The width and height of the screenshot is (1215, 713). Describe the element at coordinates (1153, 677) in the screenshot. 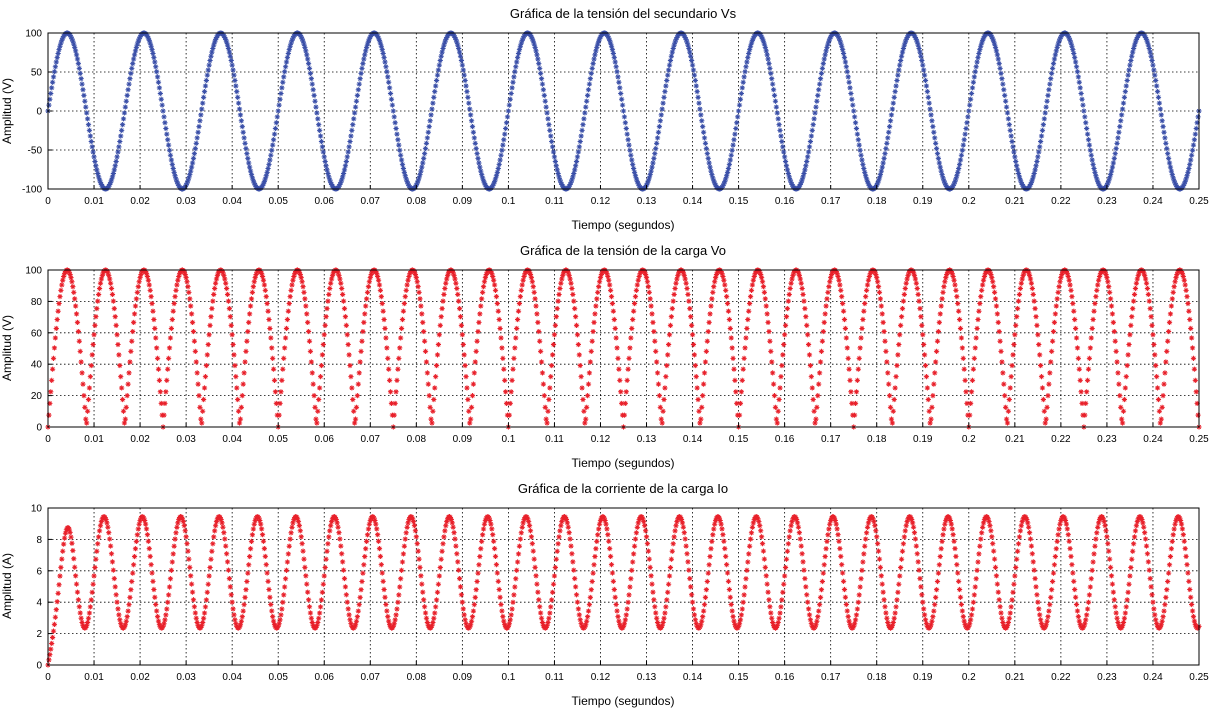

I see `x-tick-label: 0.24` at that location.